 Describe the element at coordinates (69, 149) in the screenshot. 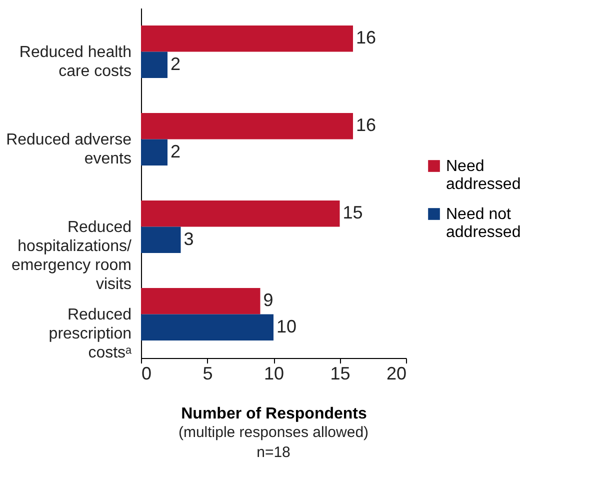

I see `y-tick-label: Reduced adverse events` at that location.